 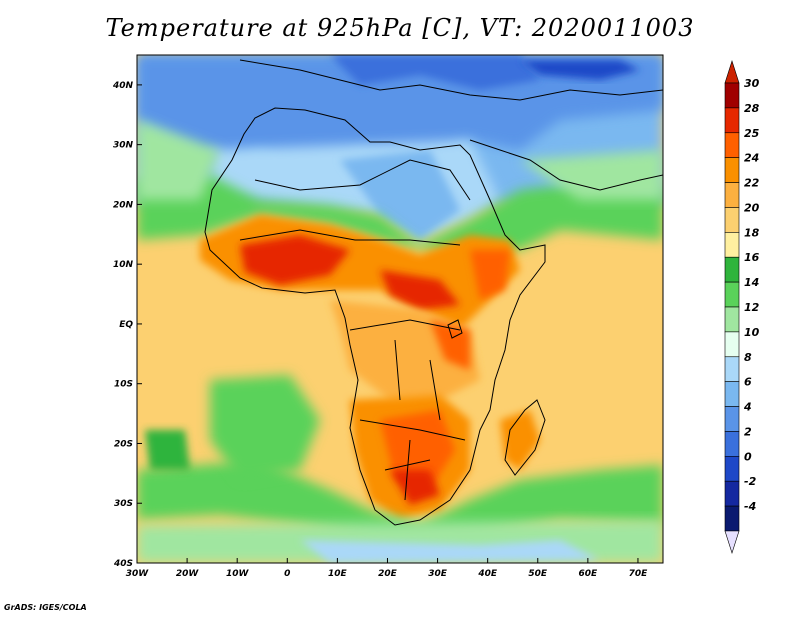 What do you see at coordinates (138, 574) in the screenshot?
I see `lon-tick-label: 30W` at bounding box center [138, 574].